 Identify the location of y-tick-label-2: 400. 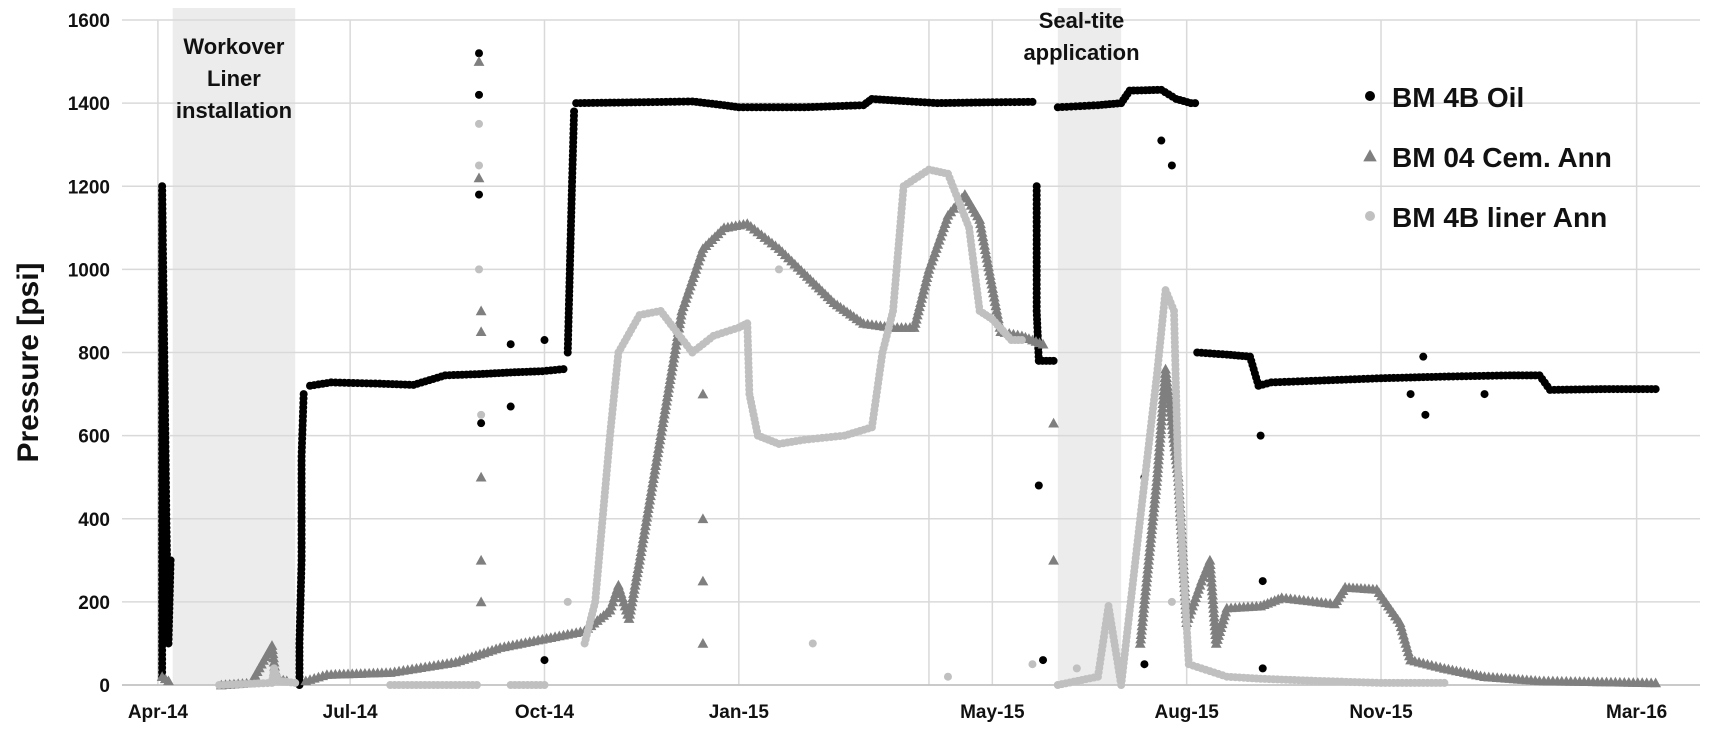
(94, 520).